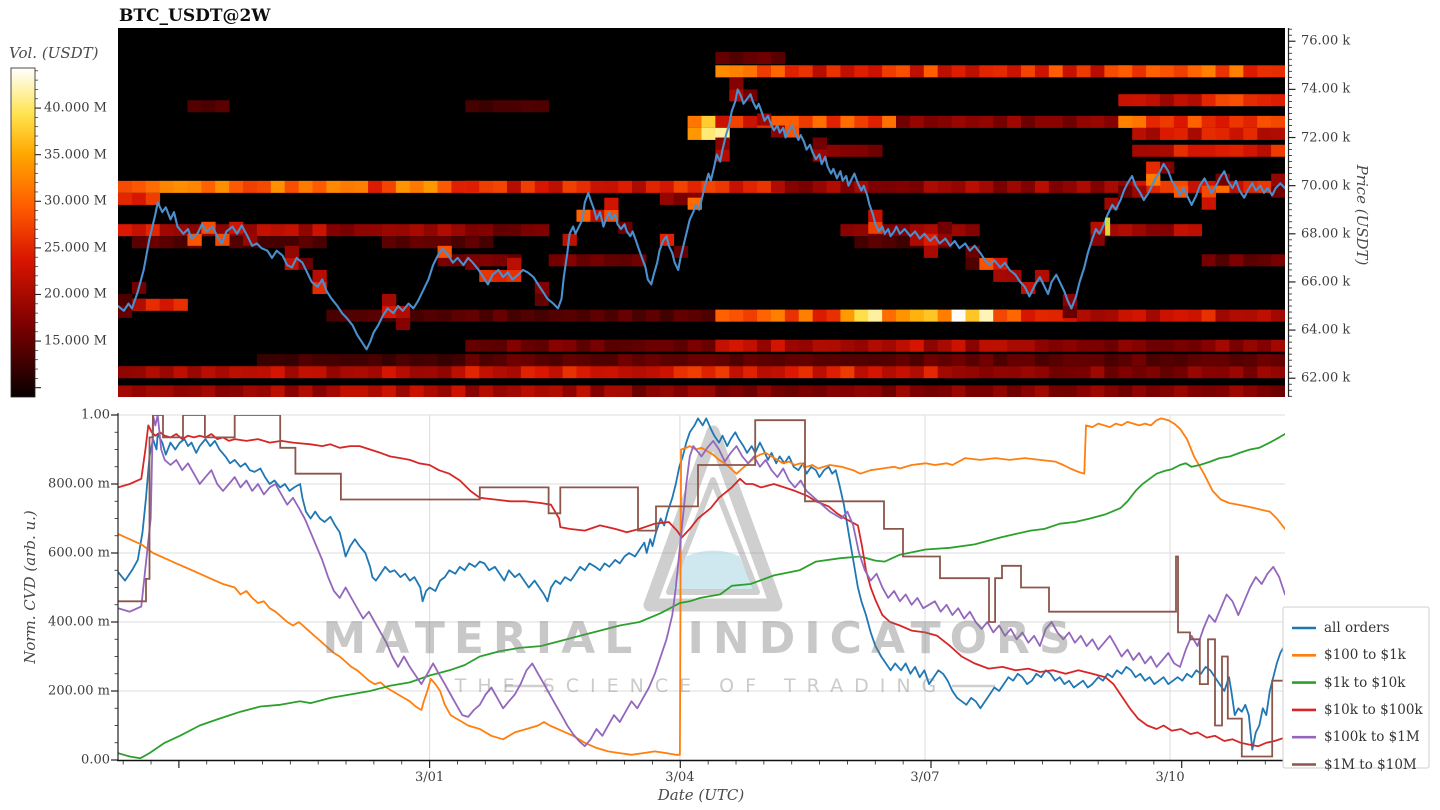 This screenshot has width=1440, height=810. Describe the element at coordinates (79, 691) in the screenshot. I see `cvd-tick-label: 200.00 m` at that location.